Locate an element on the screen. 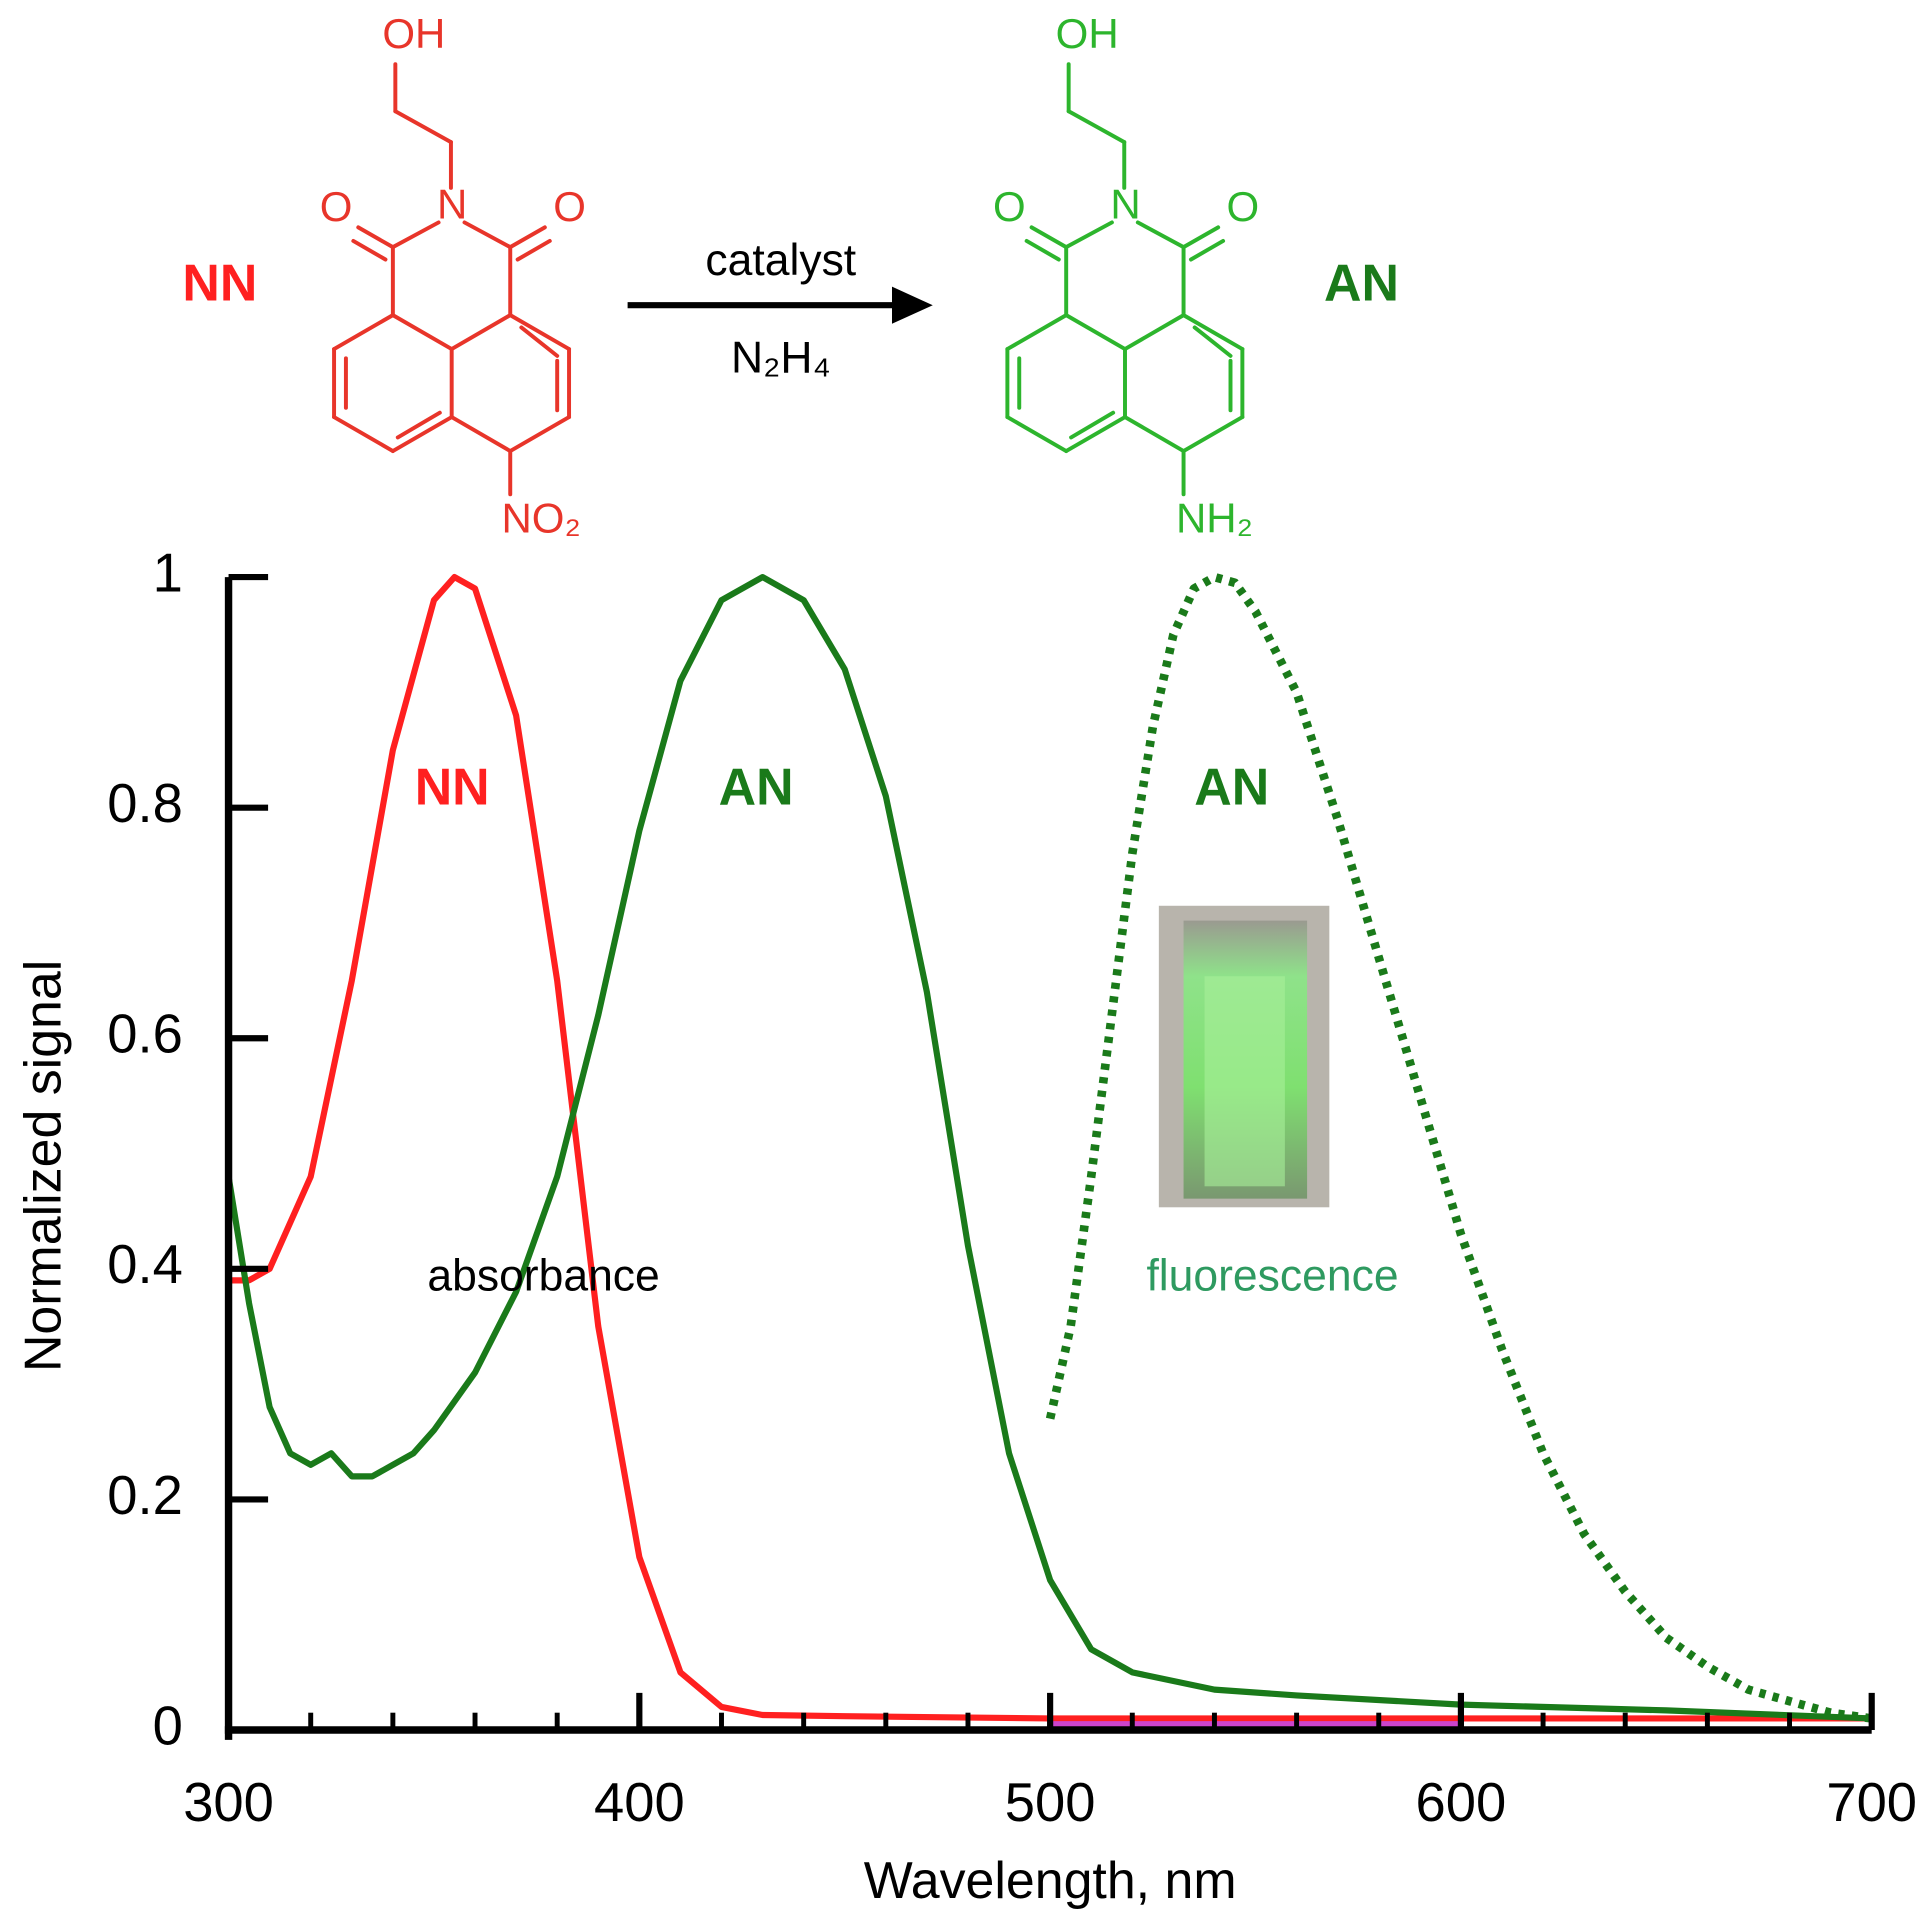 The image size is (1931, 1924). annotation: NN is located at coordinates (452, 787).